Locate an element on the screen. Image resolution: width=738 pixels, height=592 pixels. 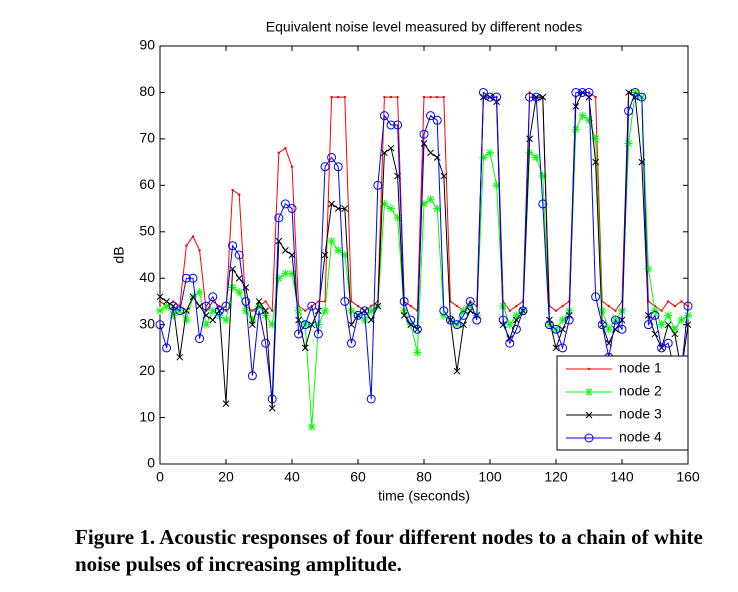
y-tick-label: 50 is located at coordinates (147, 230).